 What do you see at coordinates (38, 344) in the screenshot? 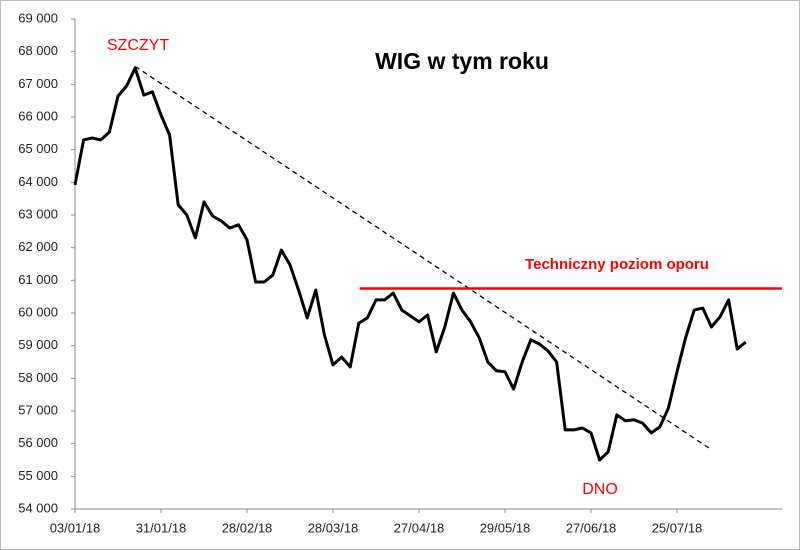
I see `y-tick-label: 59 000` at bounding box center [38, 344].